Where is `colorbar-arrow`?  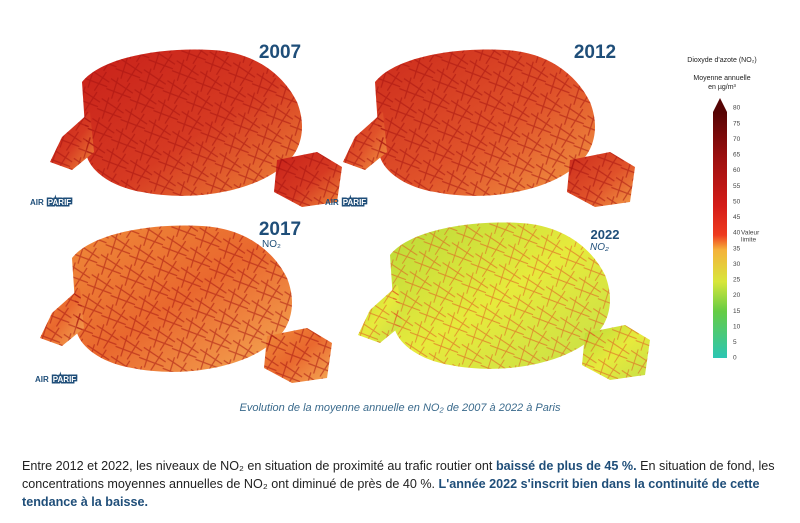 colorbar-arrow is located at coordinates (720, 105).